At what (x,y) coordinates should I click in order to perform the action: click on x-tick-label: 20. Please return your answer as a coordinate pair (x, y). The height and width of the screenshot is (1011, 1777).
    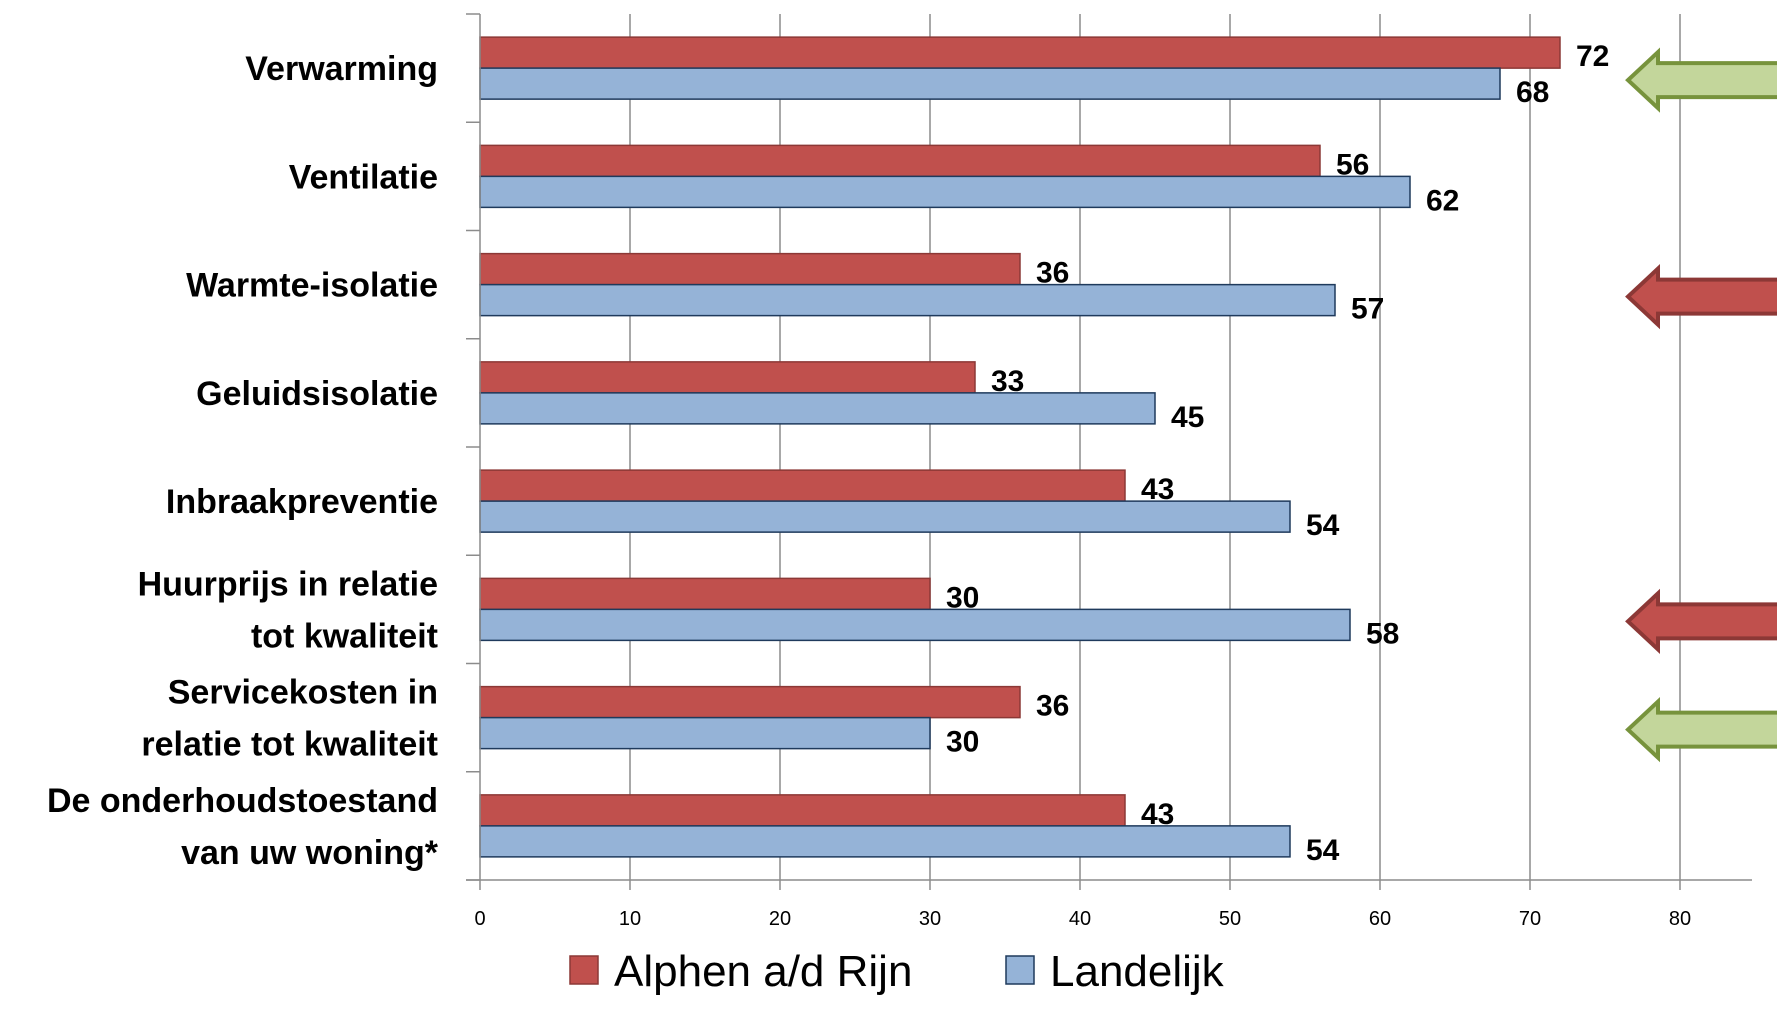
    Looking at the image, I should click on (780, 919).